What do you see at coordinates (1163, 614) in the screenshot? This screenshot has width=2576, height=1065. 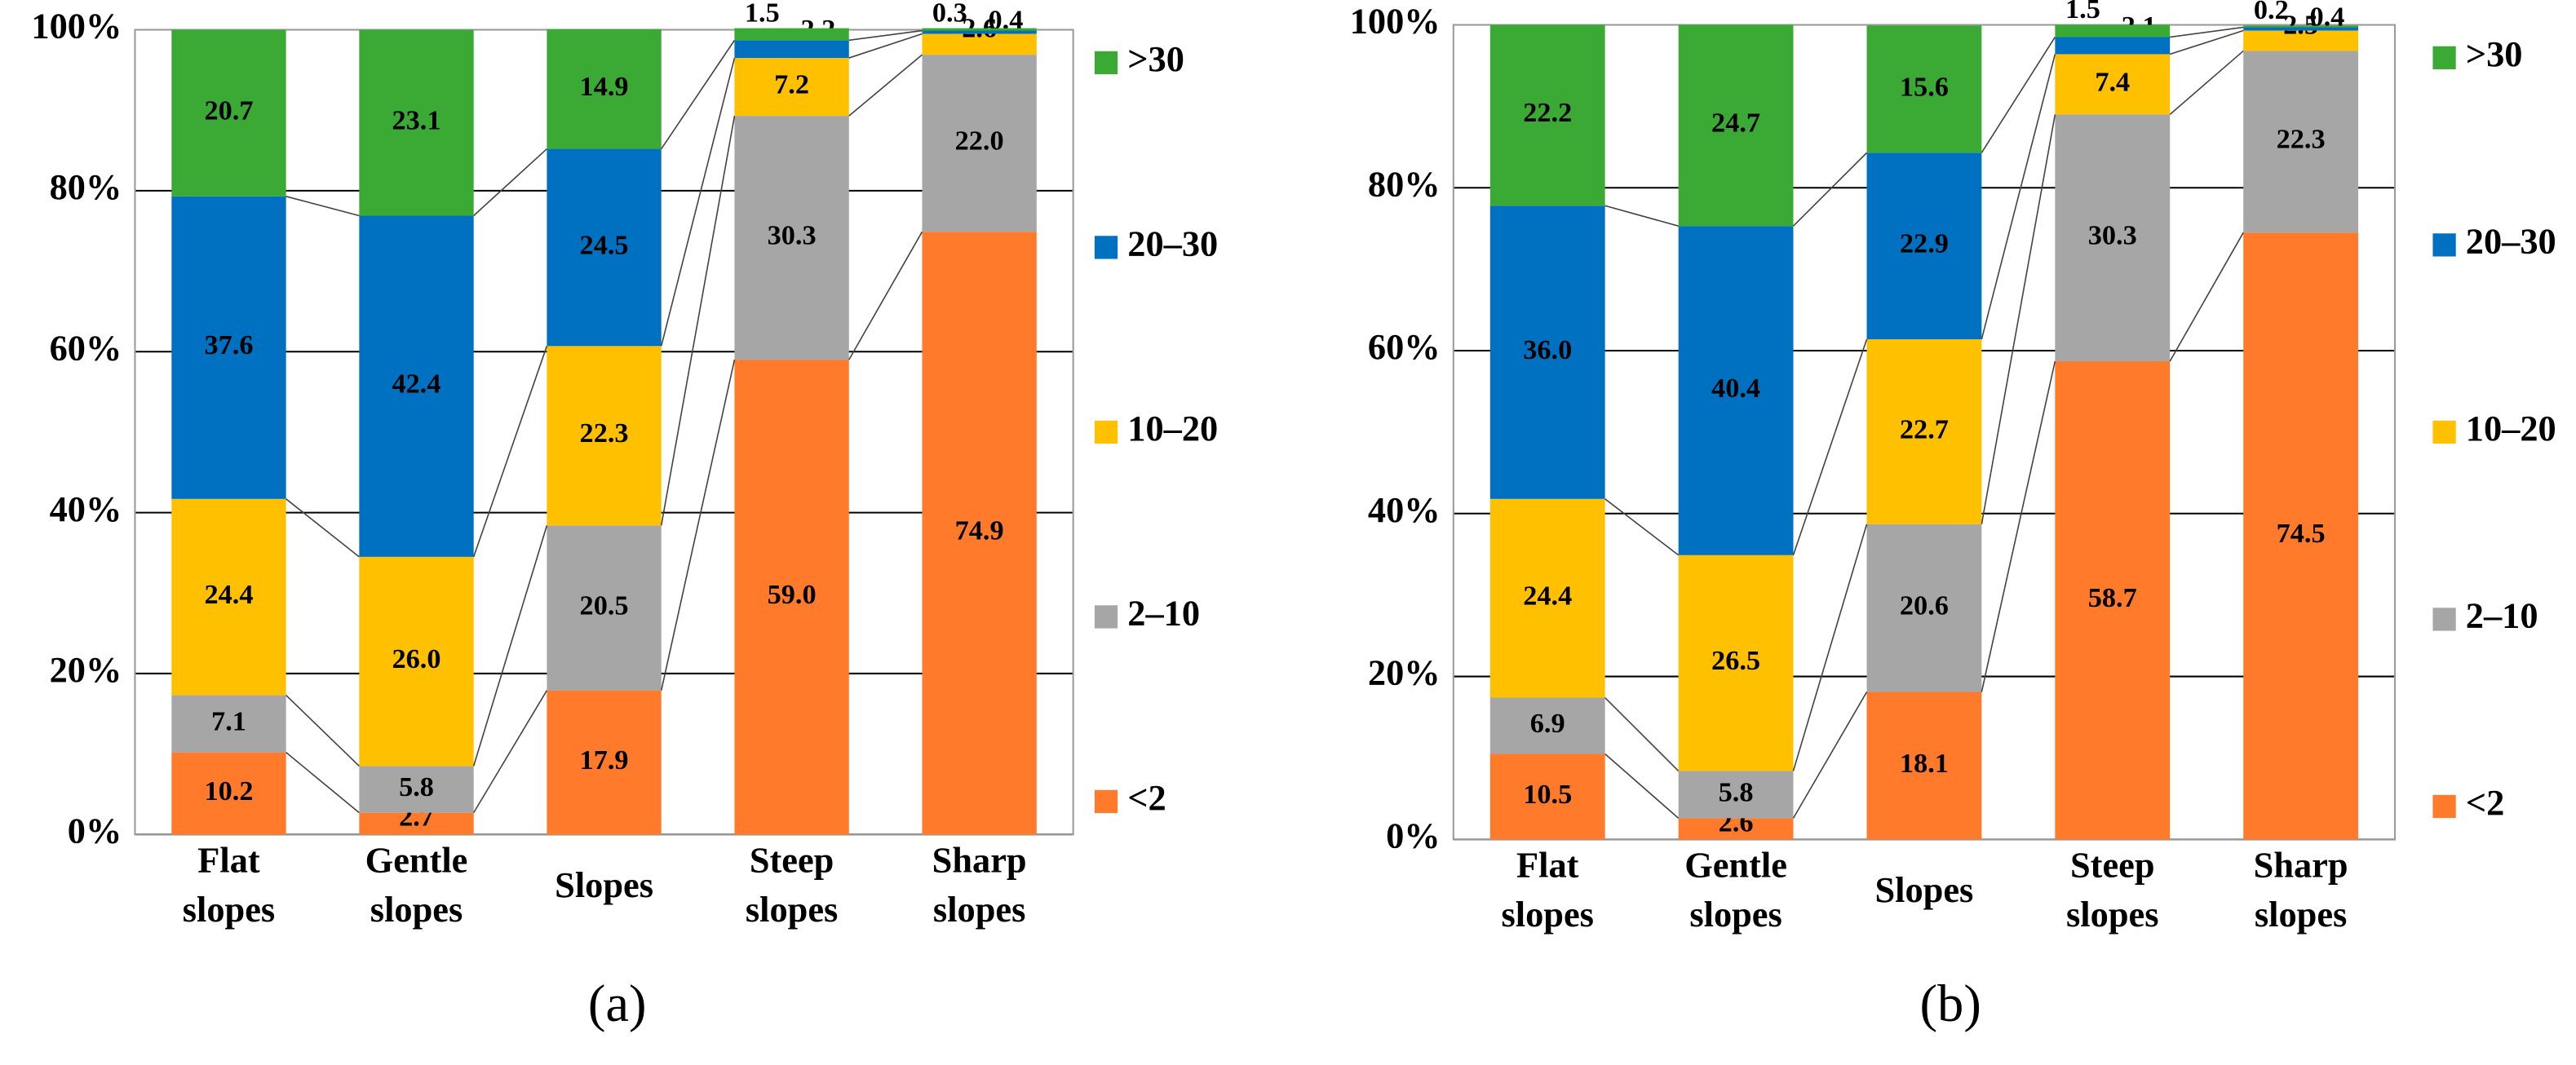 I see `legend-label: 2–10` at bounding box center [1163, 614].